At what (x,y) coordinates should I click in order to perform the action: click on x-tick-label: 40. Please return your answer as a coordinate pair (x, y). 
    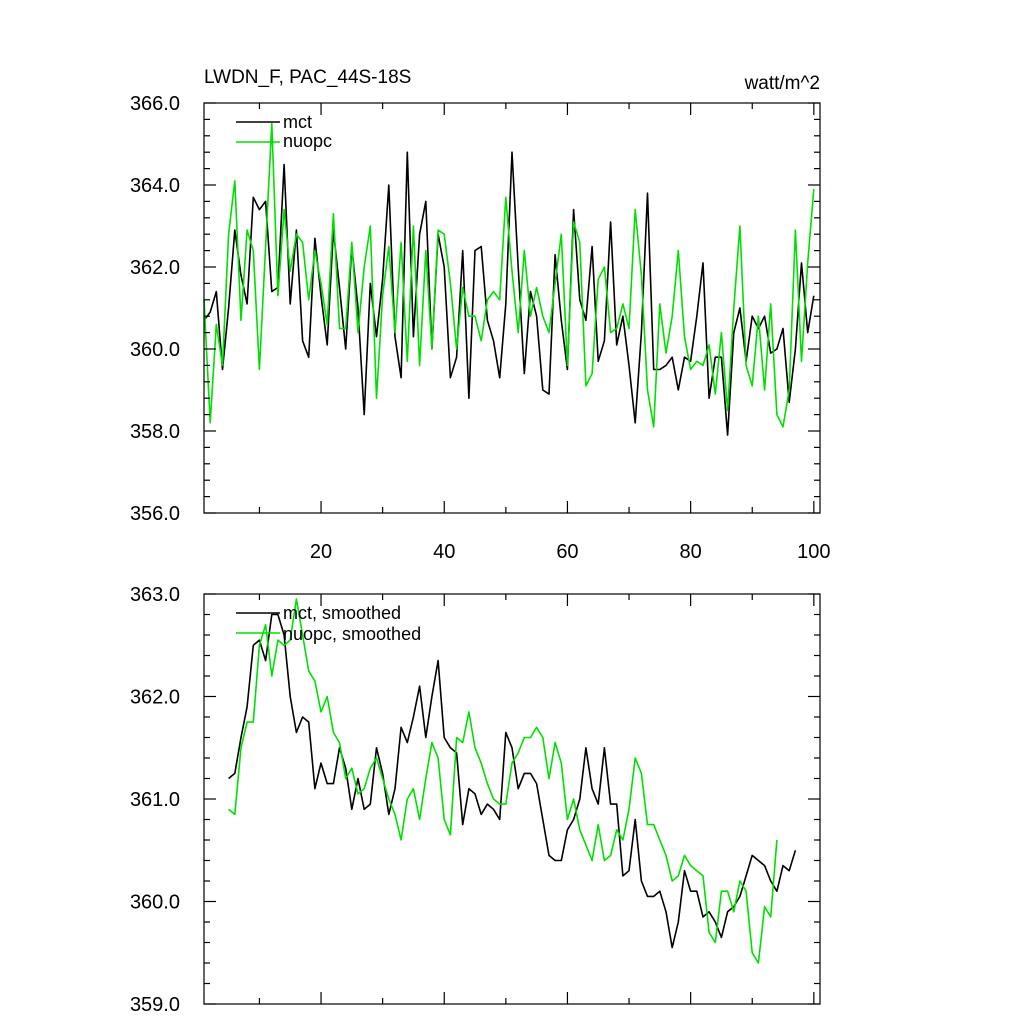
    Looking at the image, I should click on (444, 552).